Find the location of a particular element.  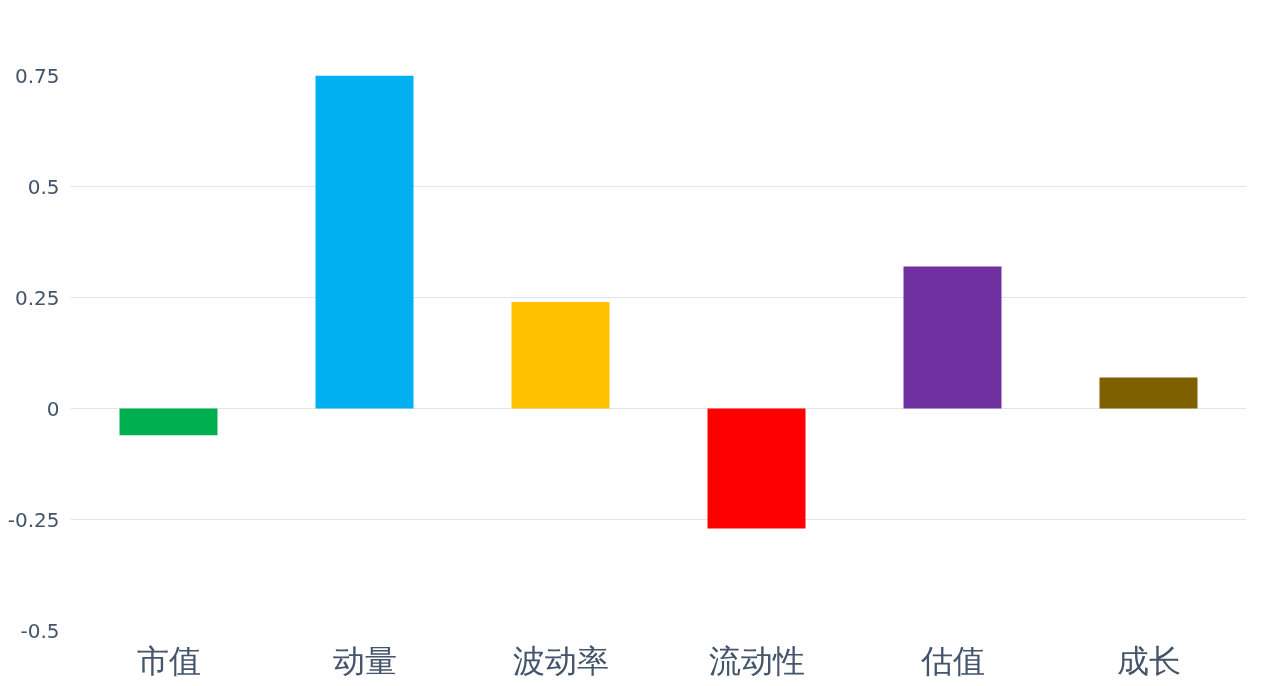

y-tick-label: 0.5 is located at coordinates (43, 186).